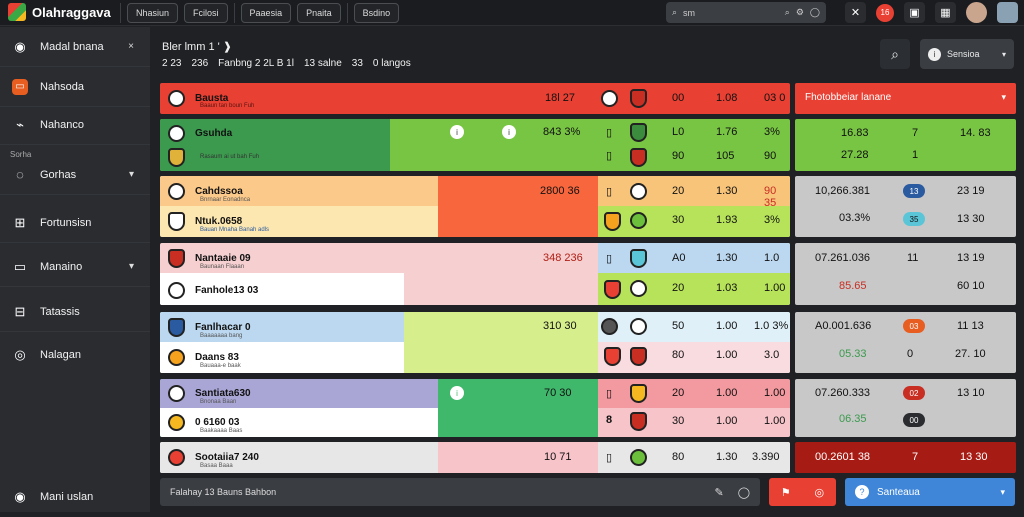 This screenshot has width=1024, height=517. I want to click on team-shield-icon, so click(638, 421).